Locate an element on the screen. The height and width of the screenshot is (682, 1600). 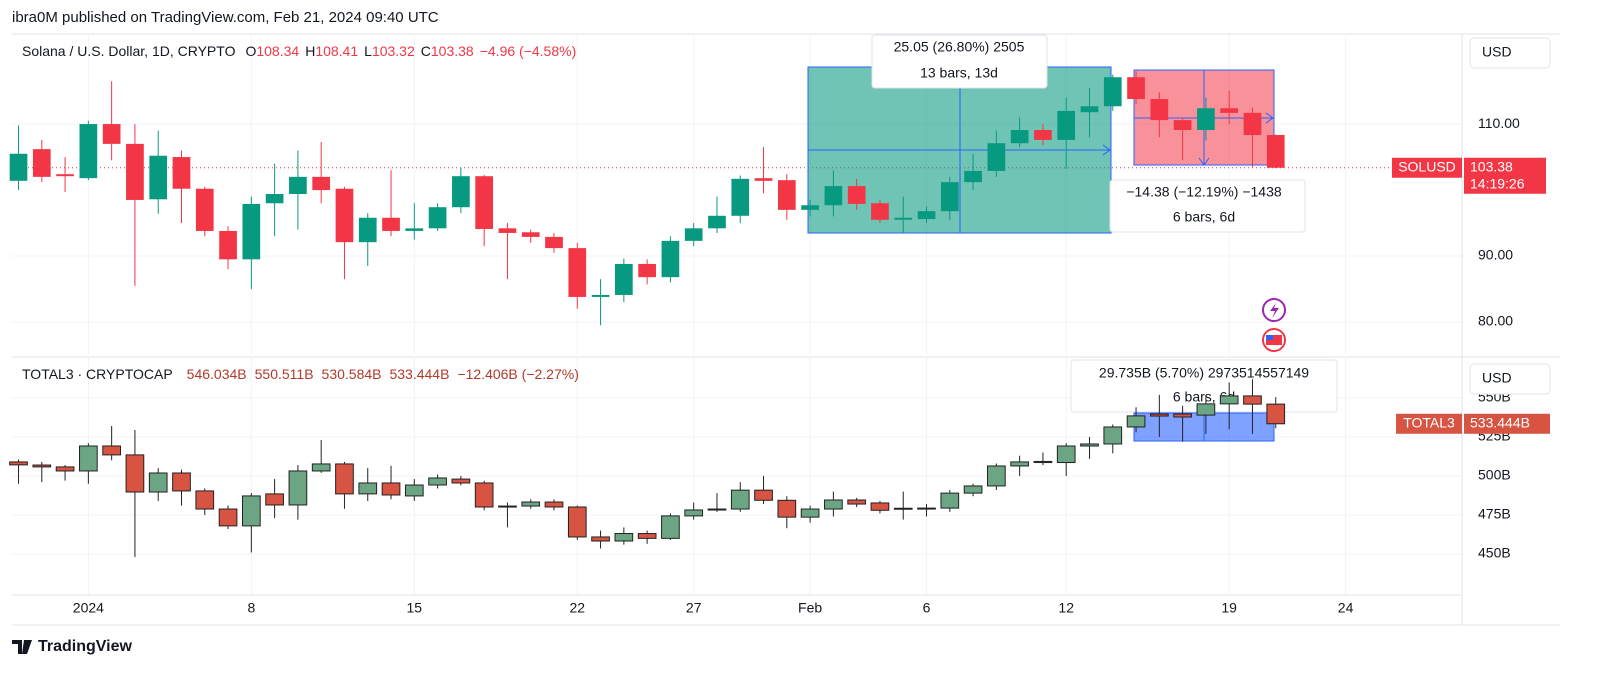
x-tick-label: 22 is located at coordinates (577, 608).